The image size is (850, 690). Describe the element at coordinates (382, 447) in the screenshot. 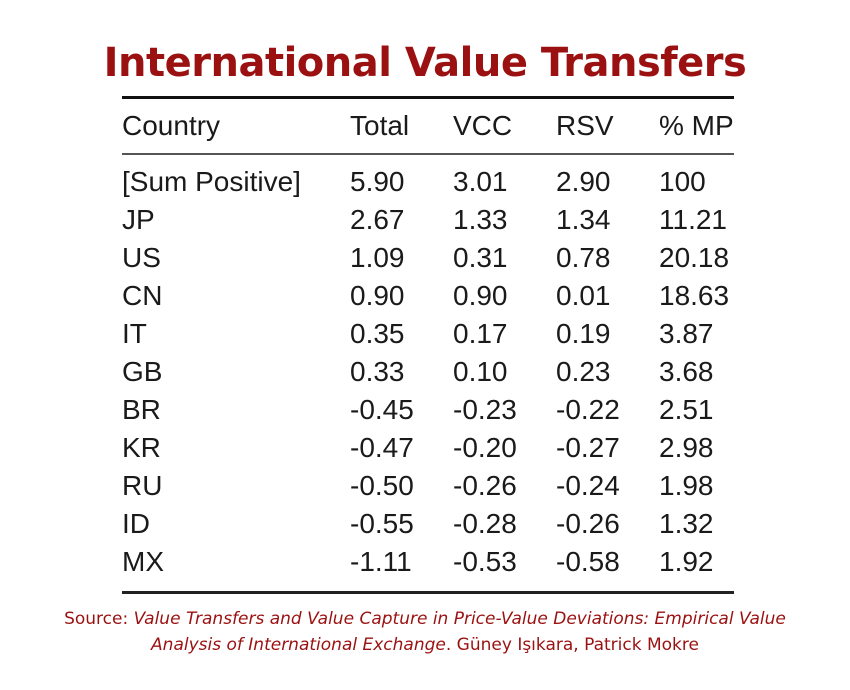

I see `cell-total: -0.47` at that location.